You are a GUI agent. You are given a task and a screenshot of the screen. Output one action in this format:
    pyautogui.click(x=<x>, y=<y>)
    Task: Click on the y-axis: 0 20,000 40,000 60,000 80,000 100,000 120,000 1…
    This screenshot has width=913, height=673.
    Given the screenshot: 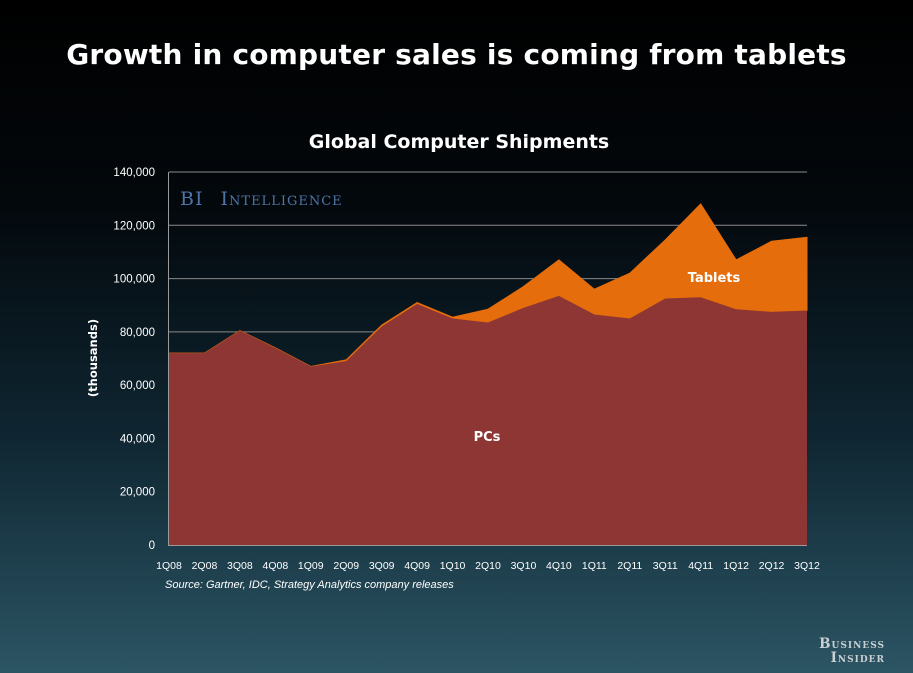 What is the action you would take?
    pyautogui.click(x=141, y=359)
    